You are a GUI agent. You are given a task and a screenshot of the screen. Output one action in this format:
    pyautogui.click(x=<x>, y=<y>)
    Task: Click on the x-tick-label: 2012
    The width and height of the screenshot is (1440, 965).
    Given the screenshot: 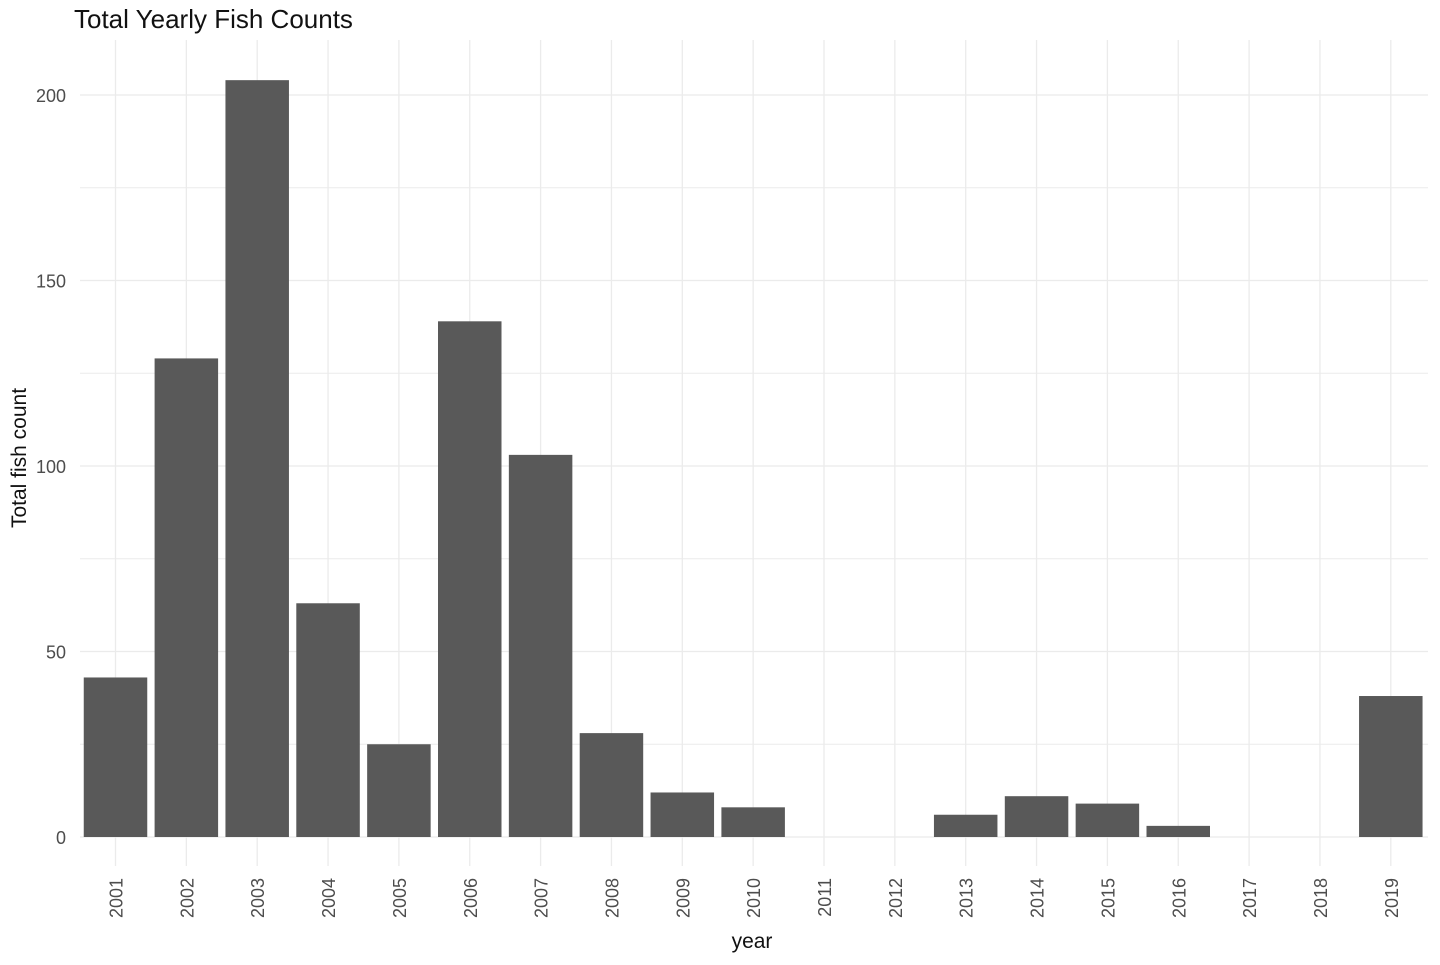 What is the action you would take?
    pyautogui.click(x=896, y=898)
    